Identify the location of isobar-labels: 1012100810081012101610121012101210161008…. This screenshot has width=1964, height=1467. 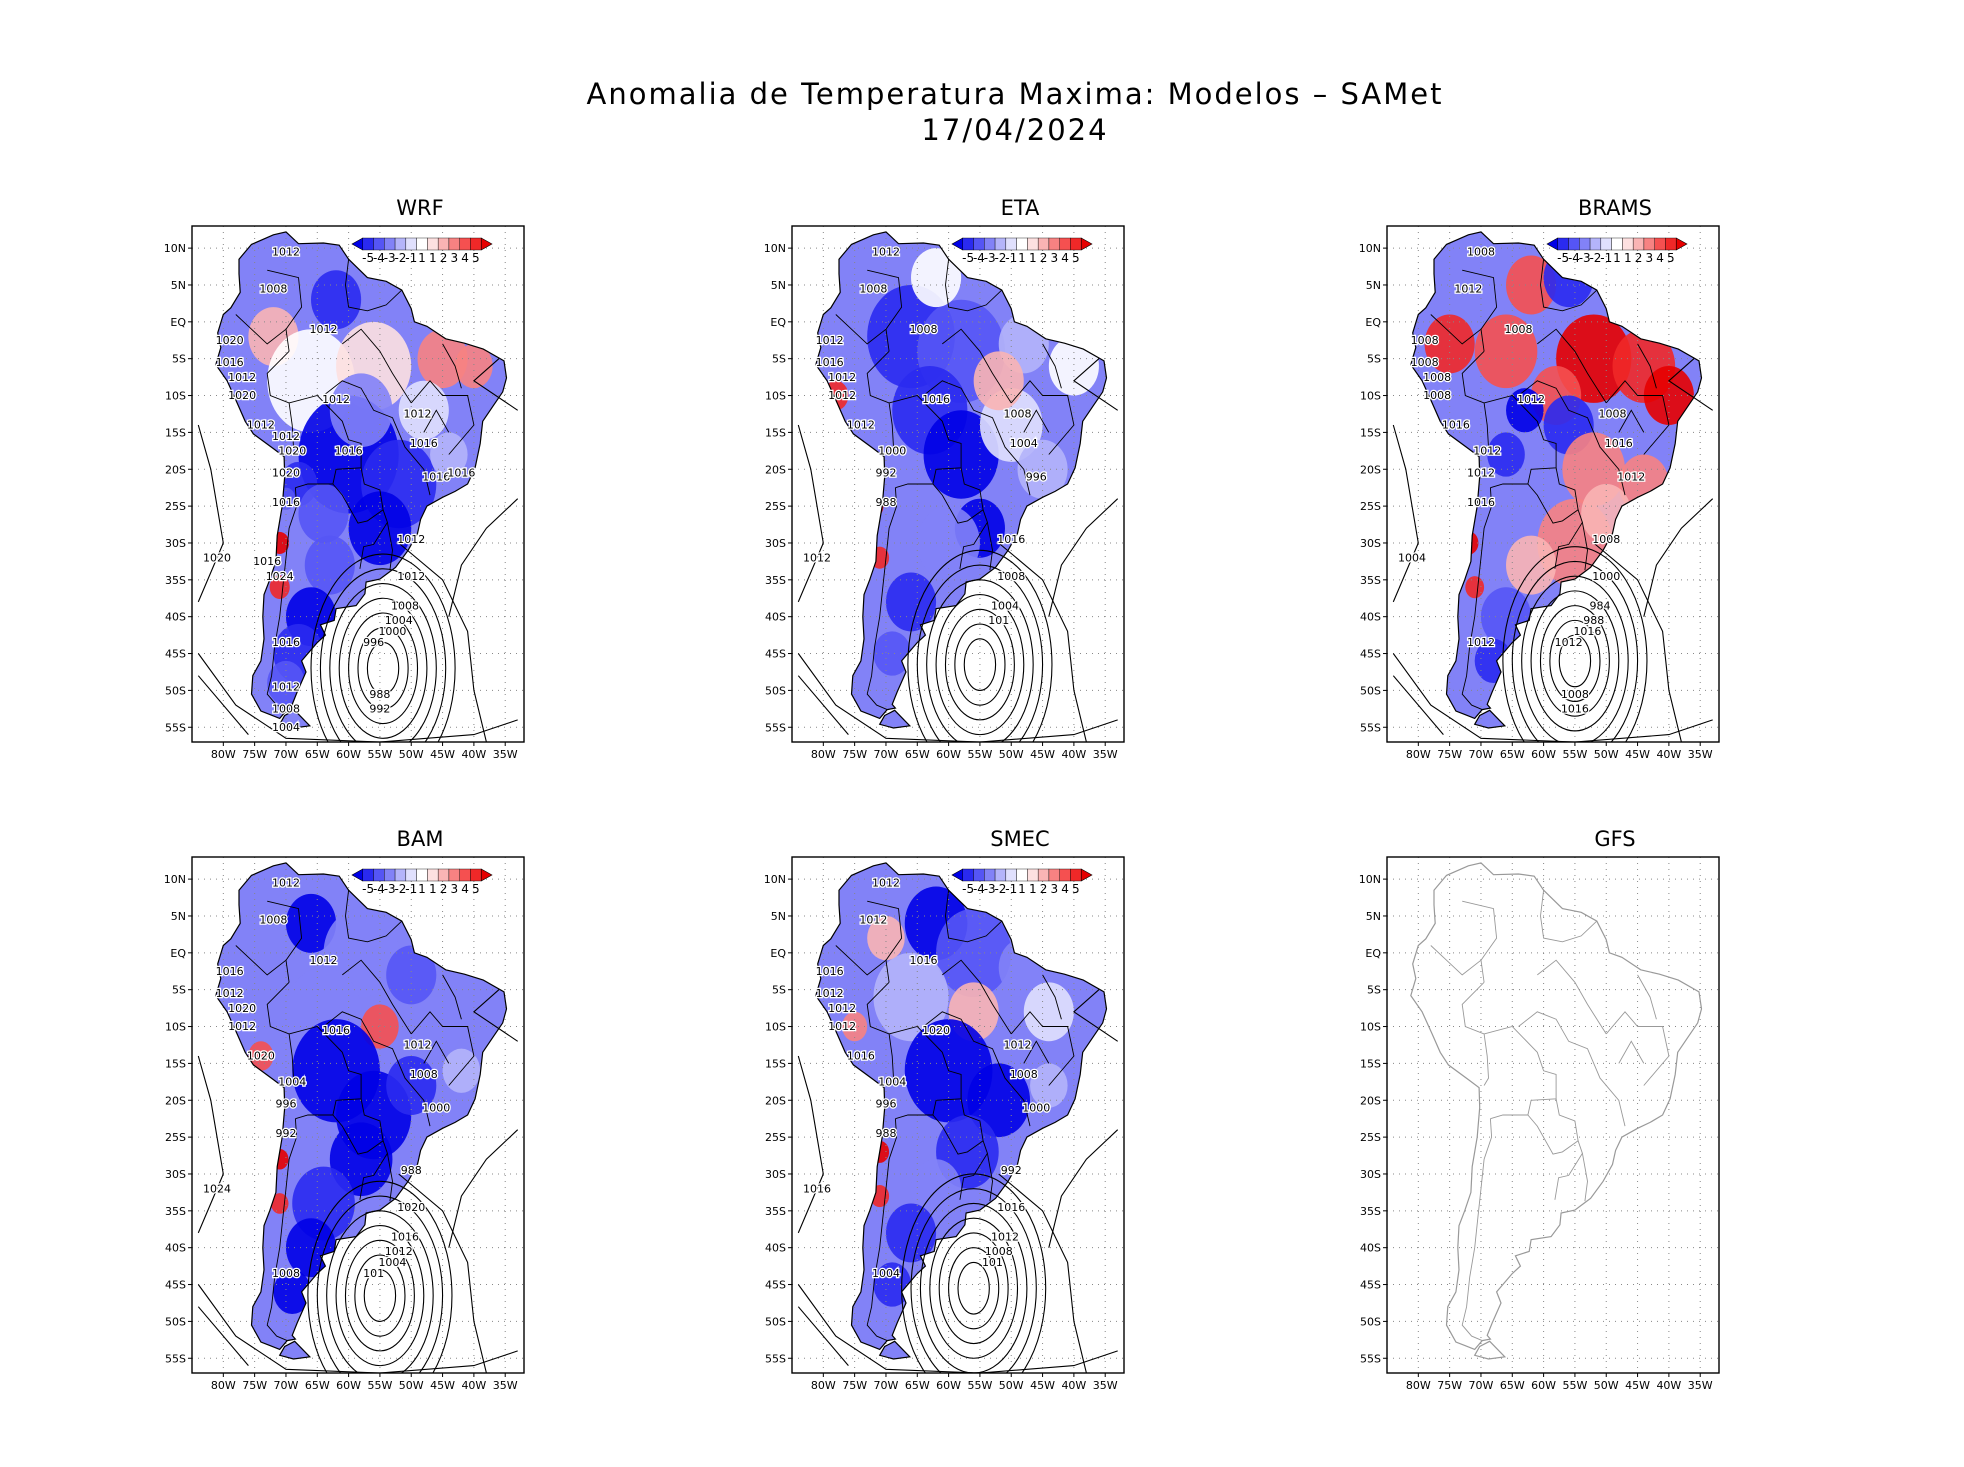
(925, 436).